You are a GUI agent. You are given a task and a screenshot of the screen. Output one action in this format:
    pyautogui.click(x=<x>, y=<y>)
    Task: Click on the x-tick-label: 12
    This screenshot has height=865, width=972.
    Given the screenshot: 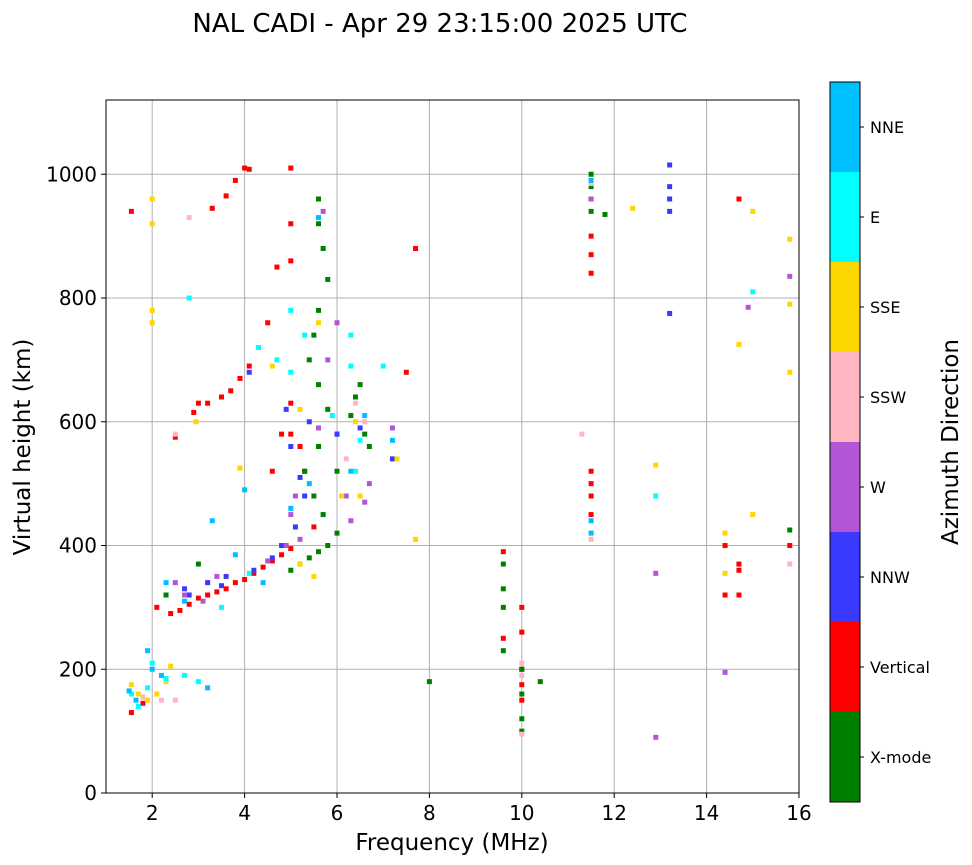 What is the action you would take?
    pyautogui.click(x=613, y=813)
    